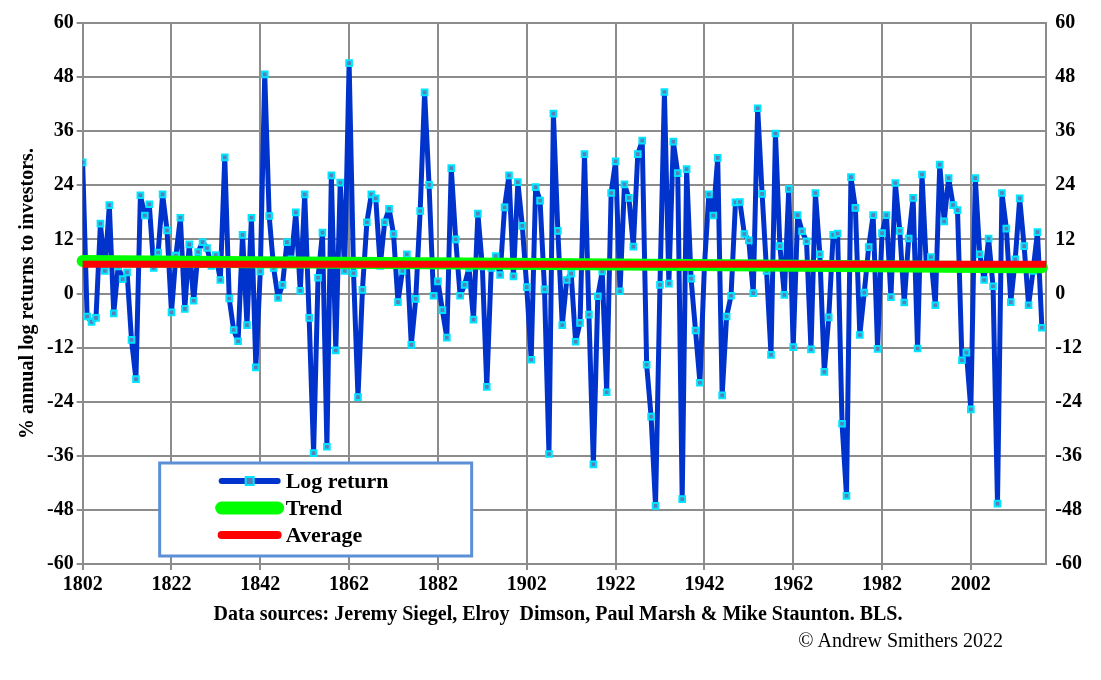  Describe the element at coordinates (882, 583) in the screenshot. I see `x-tick-label: 1982` at that location.